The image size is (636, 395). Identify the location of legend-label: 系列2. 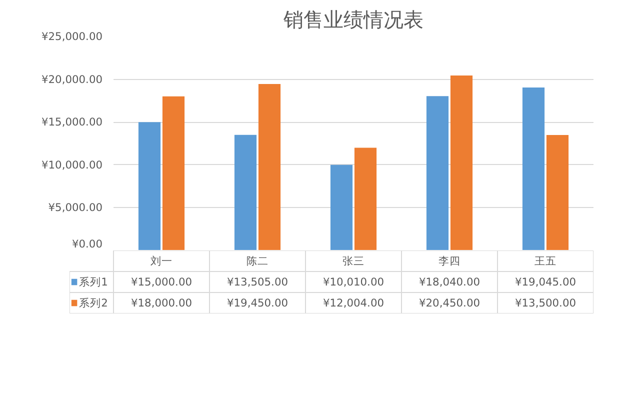
(93, 303).